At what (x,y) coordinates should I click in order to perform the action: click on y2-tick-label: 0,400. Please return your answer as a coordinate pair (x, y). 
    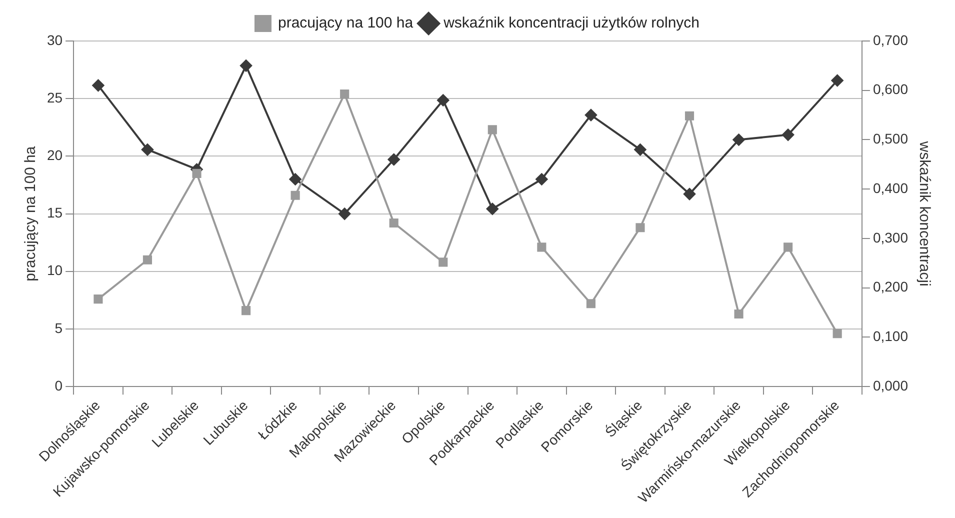
    Looking at the image, I should click on (890, 188).